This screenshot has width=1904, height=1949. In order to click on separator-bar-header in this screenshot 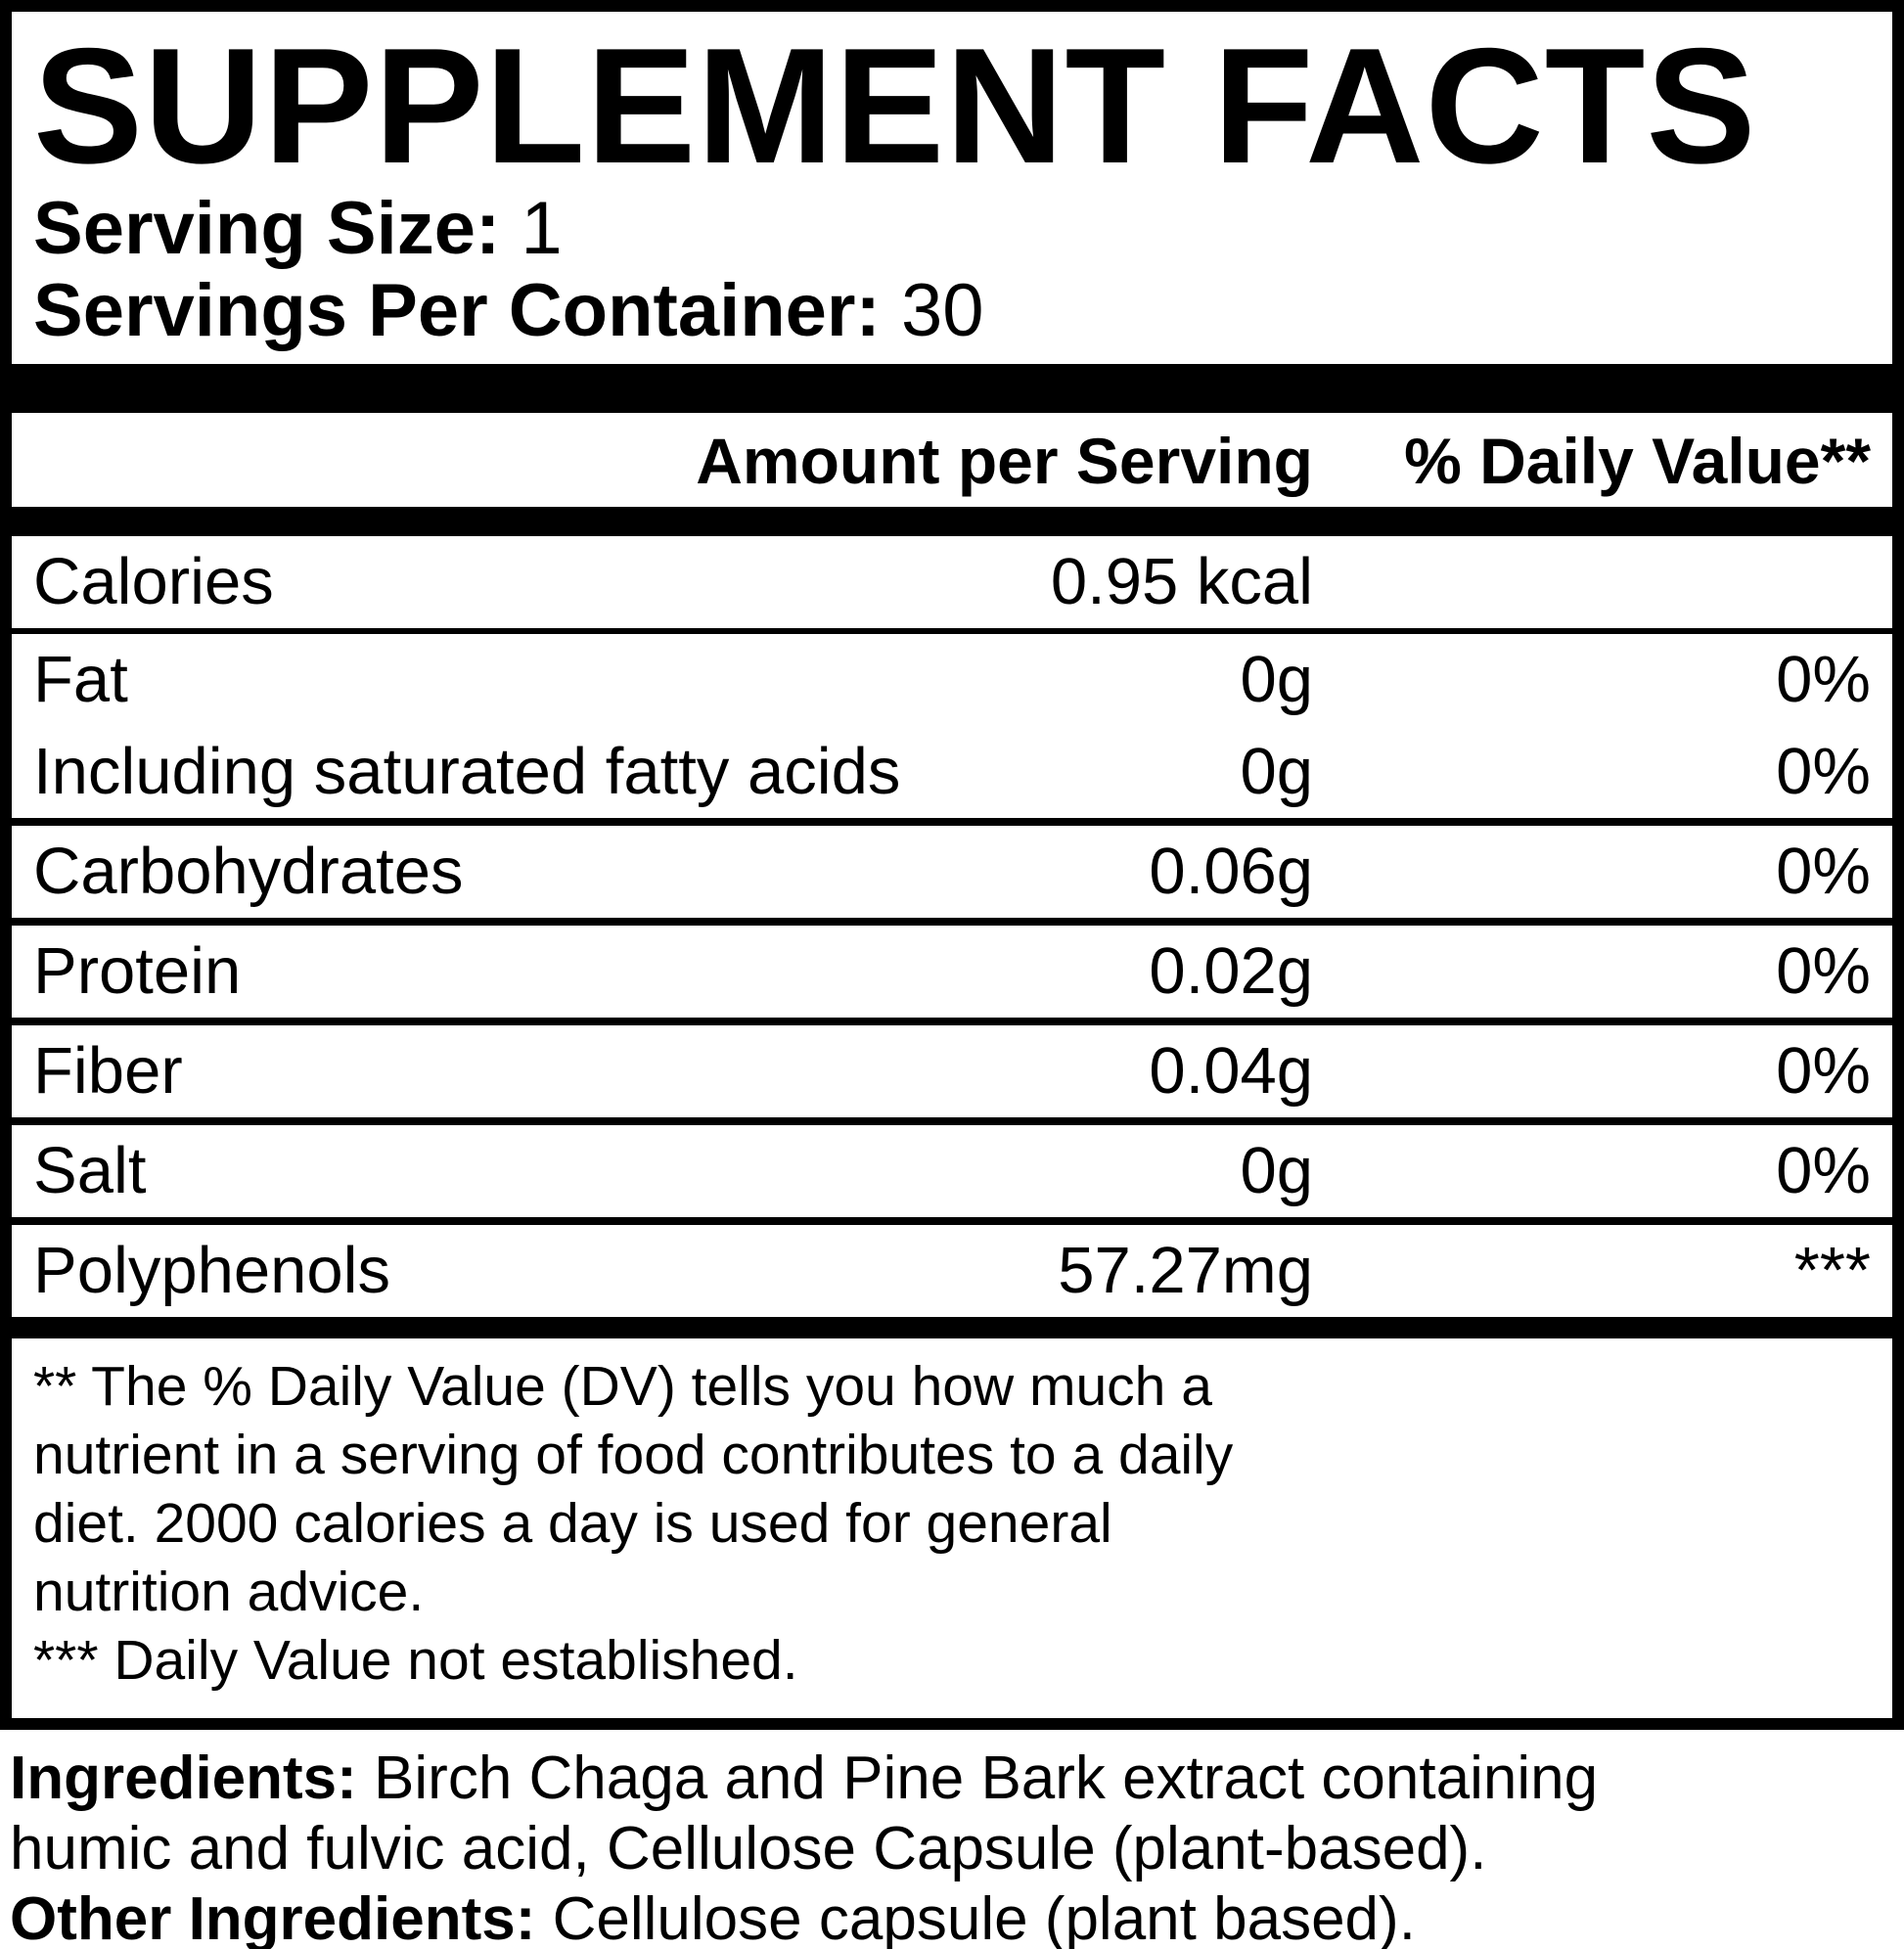, I will do `click(952, 521)`.